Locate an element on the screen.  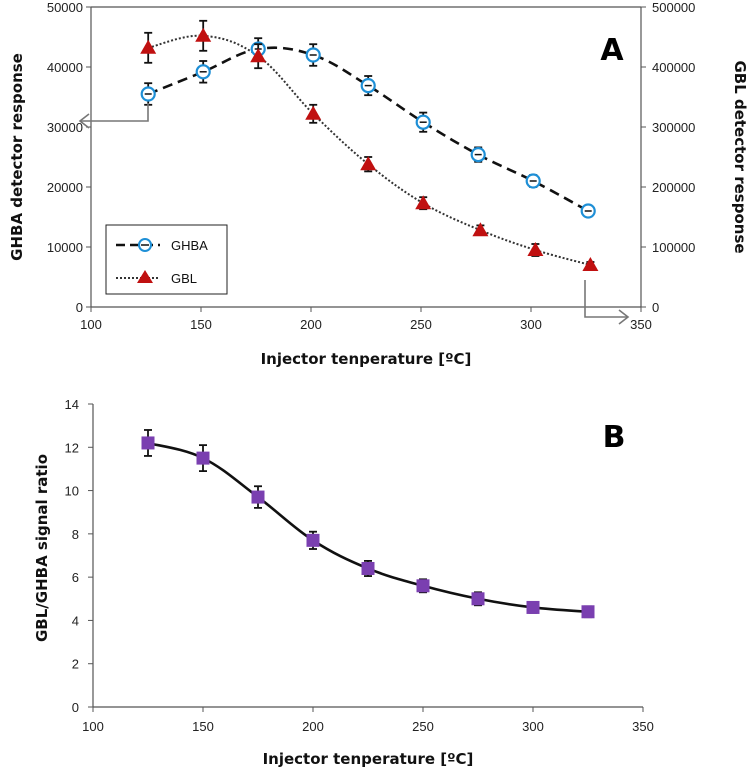
y-axis-title: GBL/GHBA signal ratio is located at coordinates (42, 548).